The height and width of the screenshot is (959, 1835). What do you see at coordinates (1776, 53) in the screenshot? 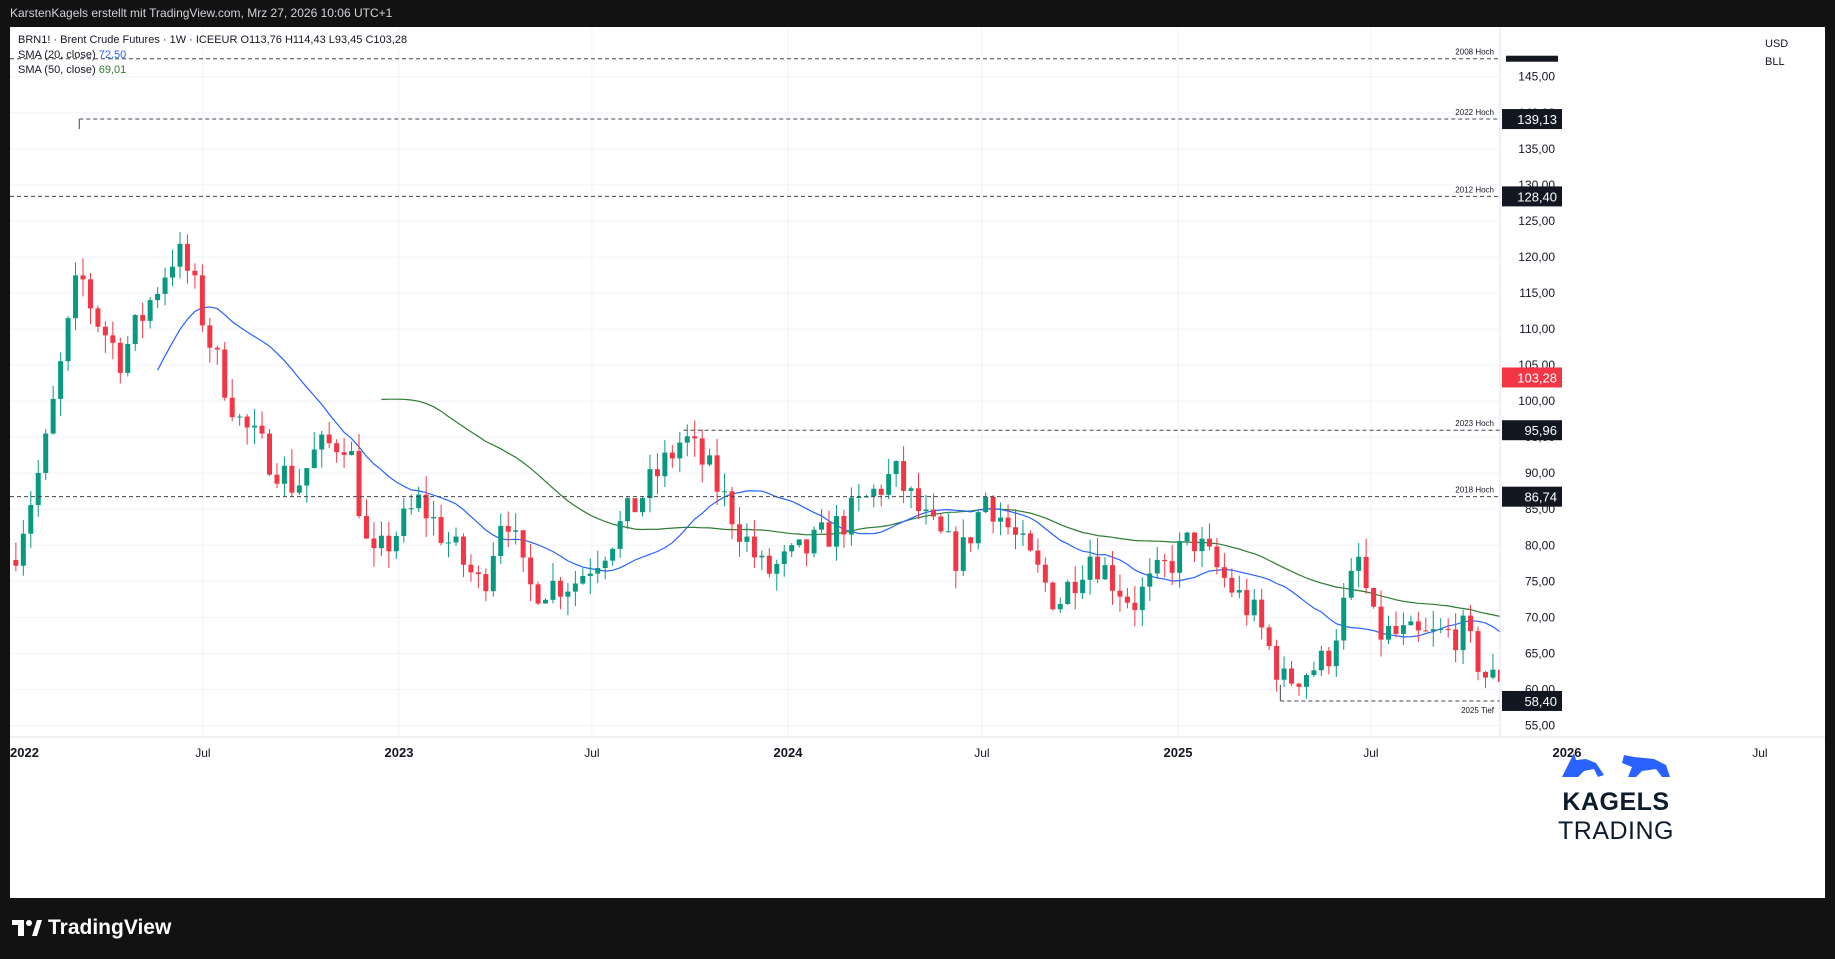
I see `currency-block: USD BLL` at bounding box center [1776, 53].